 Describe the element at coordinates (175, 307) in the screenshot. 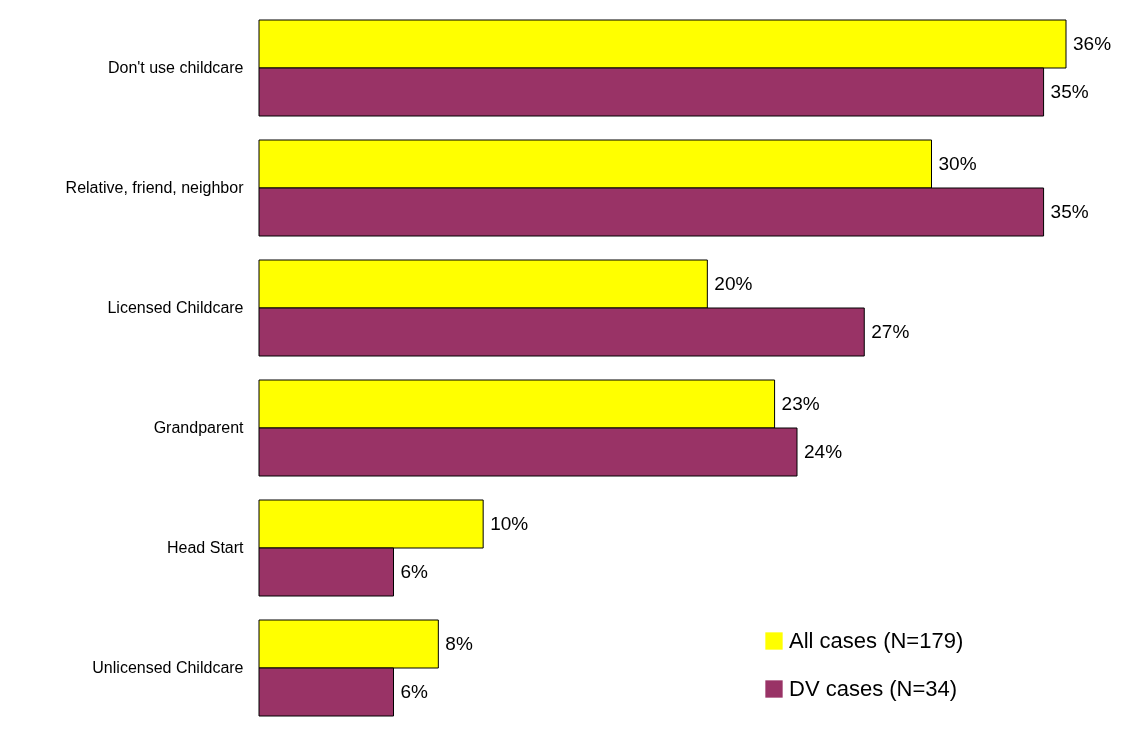

I see `y-tick-label: Licensed Childcare` at that location.